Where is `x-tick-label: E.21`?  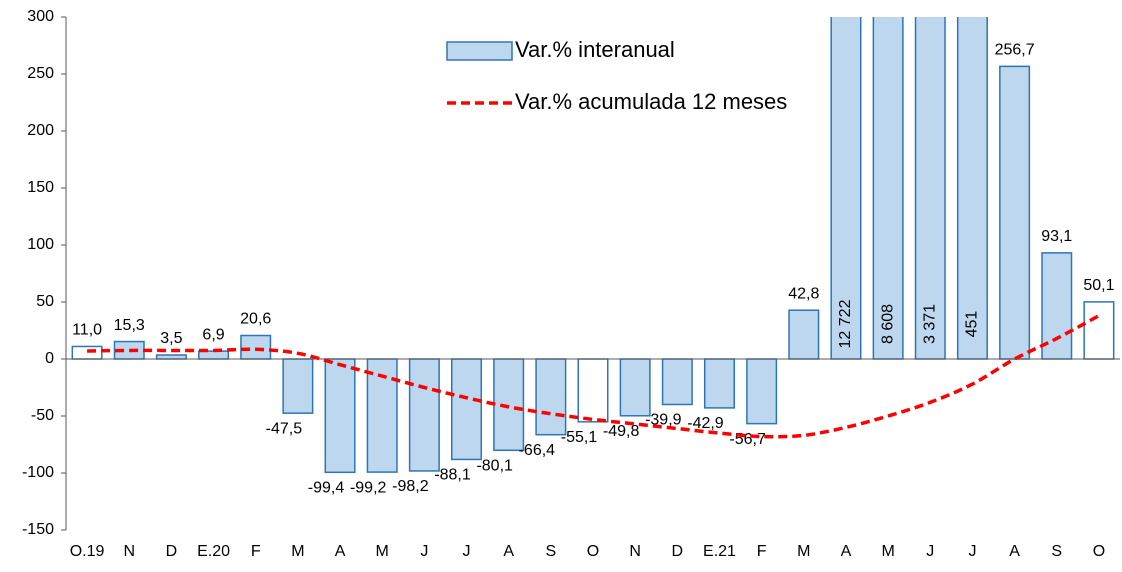
x-tick-label: E.21 is located at coordinates (719, 551).